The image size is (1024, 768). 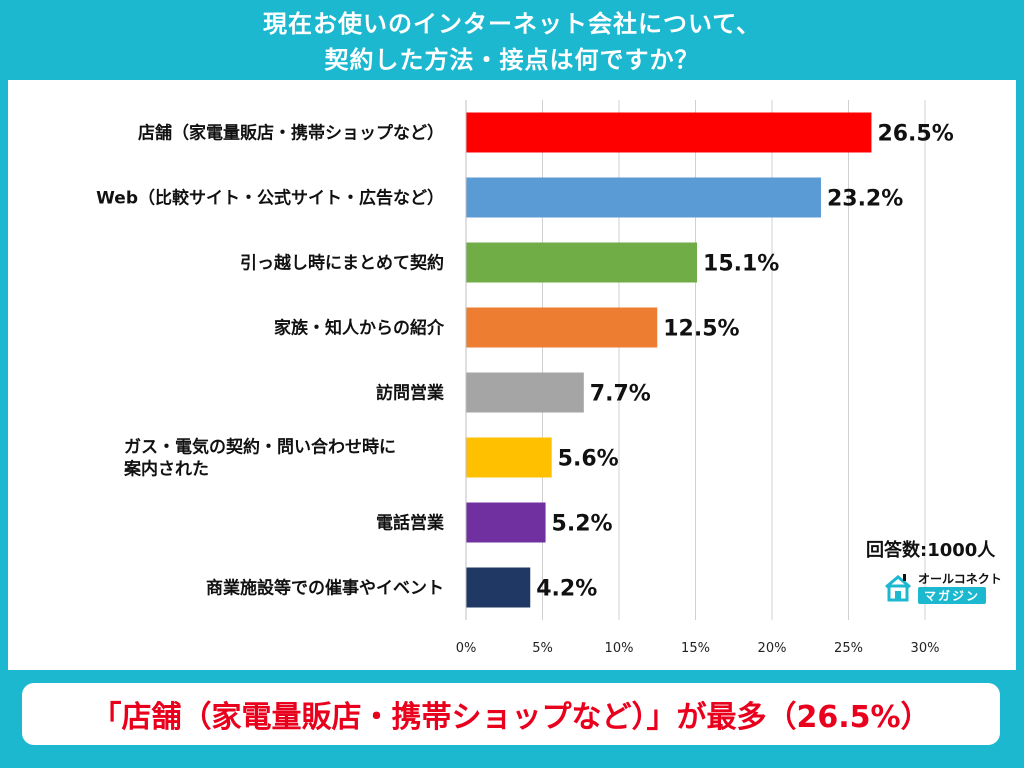 I want to click on logo-text-top: オールコネクト, so click(x=960, y=579).